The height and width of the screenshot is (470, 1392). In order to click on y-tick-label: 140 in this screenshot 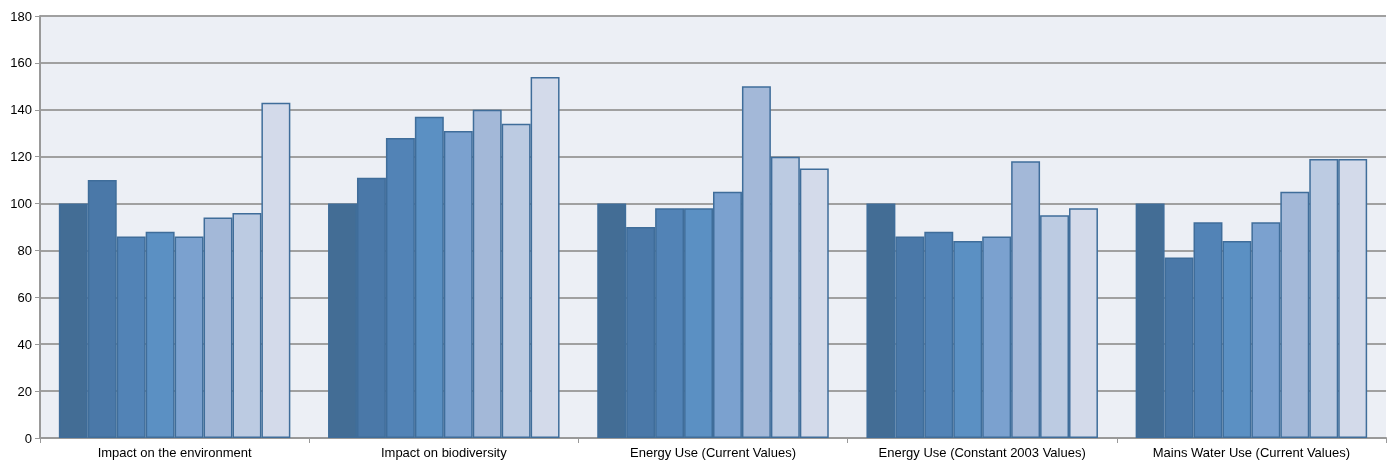, I will do `click(21, 110)`.